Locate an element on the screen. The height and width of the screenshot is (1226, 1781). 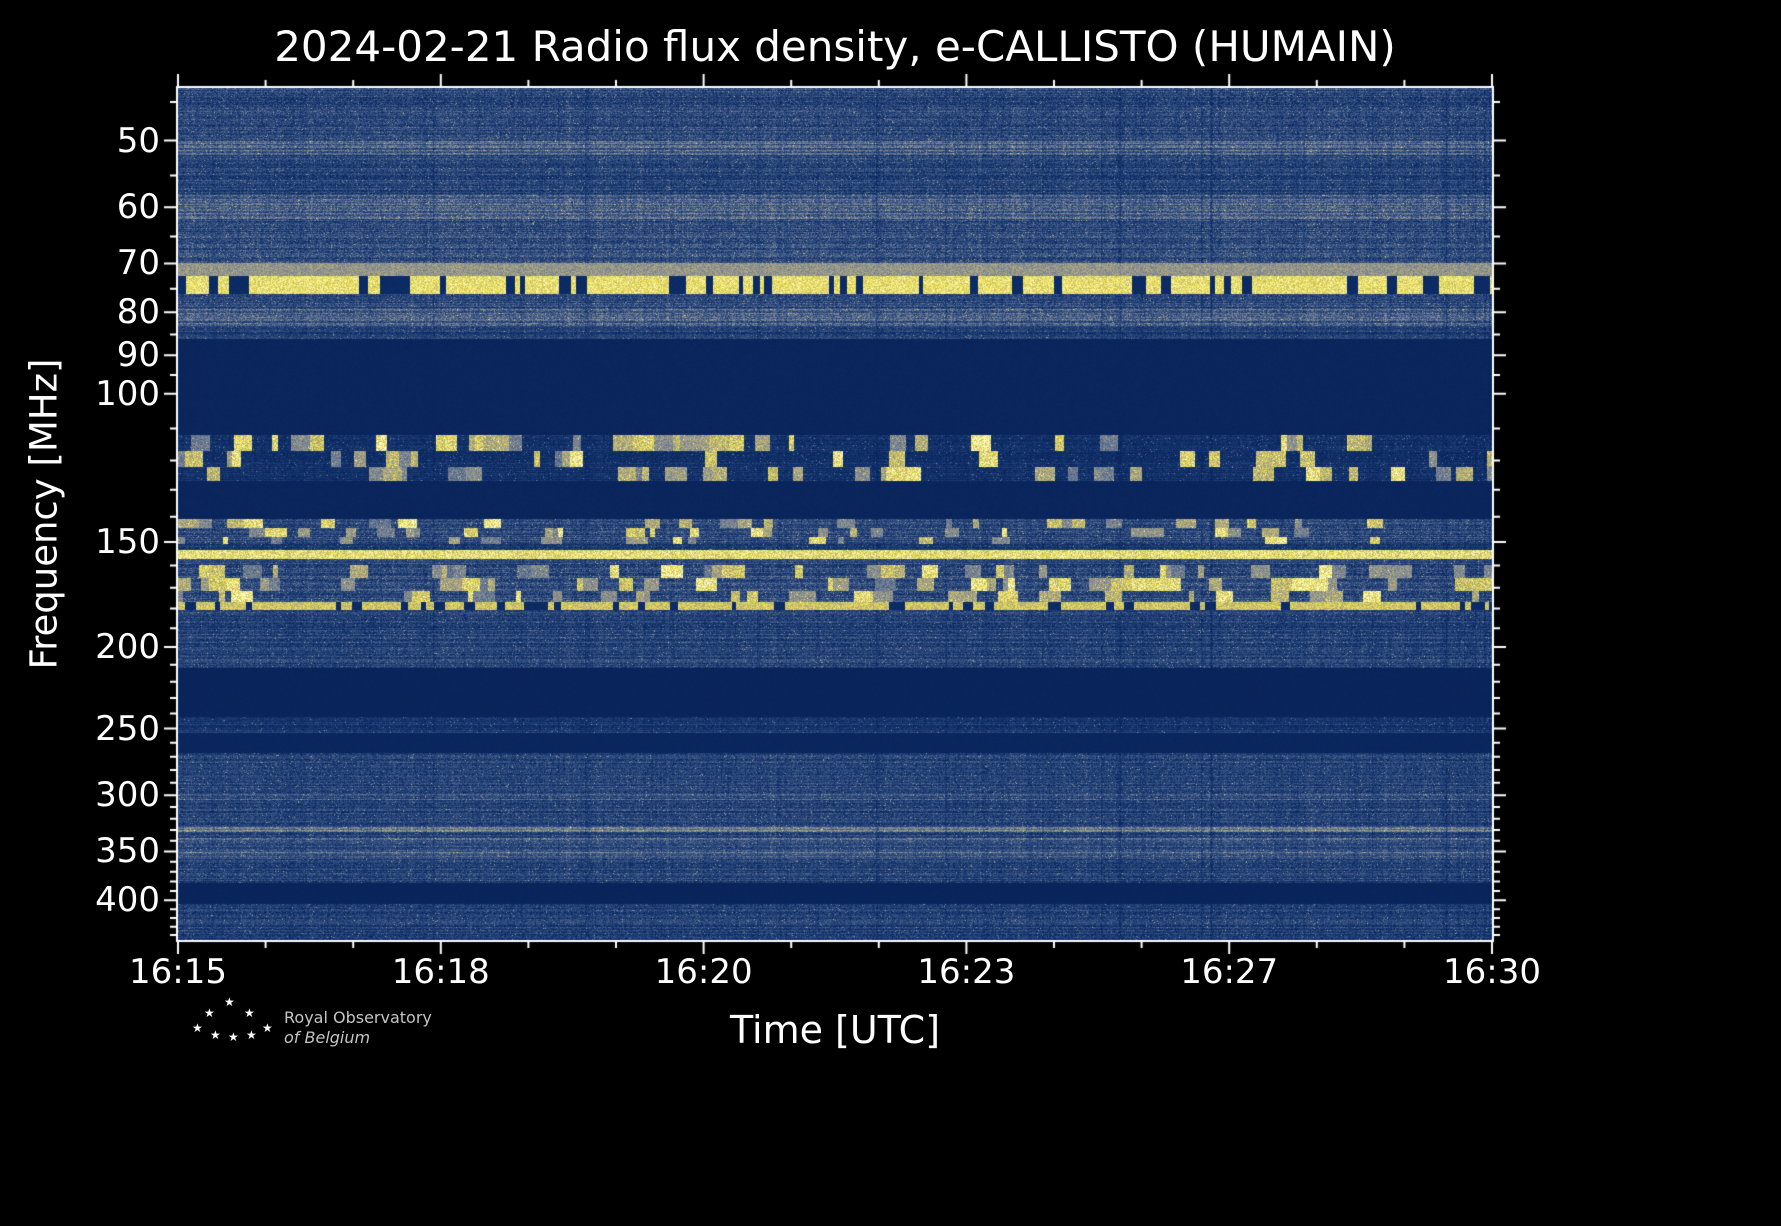
x-tick-label: 16:18 is located at coordinates (440, 972).